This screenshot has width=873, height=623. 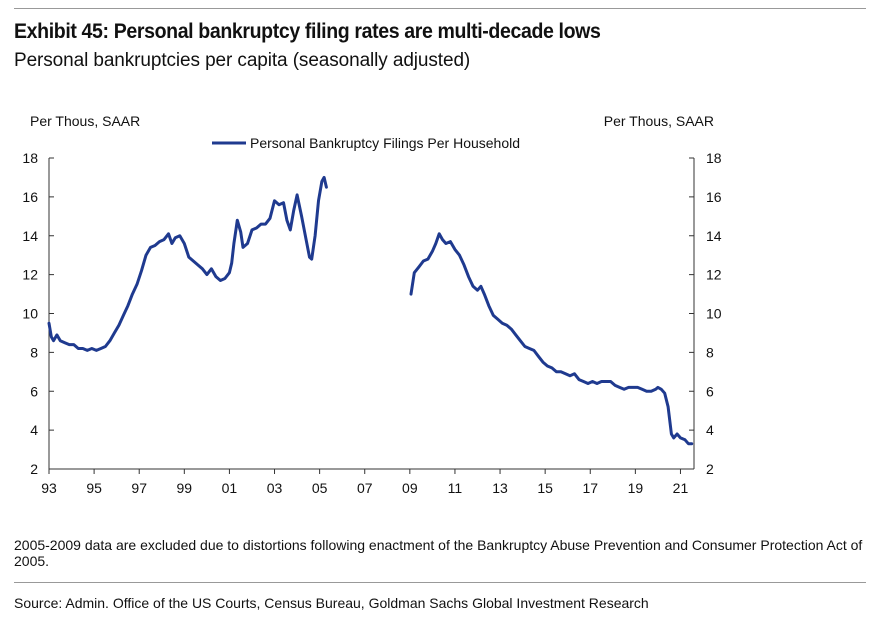 What do you see at coordinates (230, 488) in the screenshot?
I see `x-tick-label: 01` at bounding box center [230, 488].